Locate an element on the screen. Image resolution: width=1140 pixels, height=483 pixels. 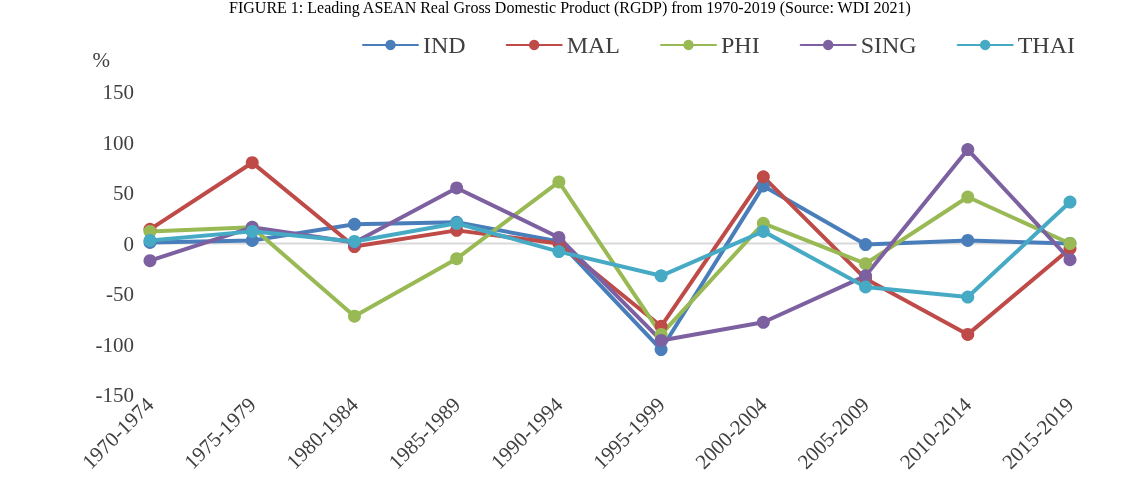
y-tick-label: 100 is located at coordinates (118, 142).